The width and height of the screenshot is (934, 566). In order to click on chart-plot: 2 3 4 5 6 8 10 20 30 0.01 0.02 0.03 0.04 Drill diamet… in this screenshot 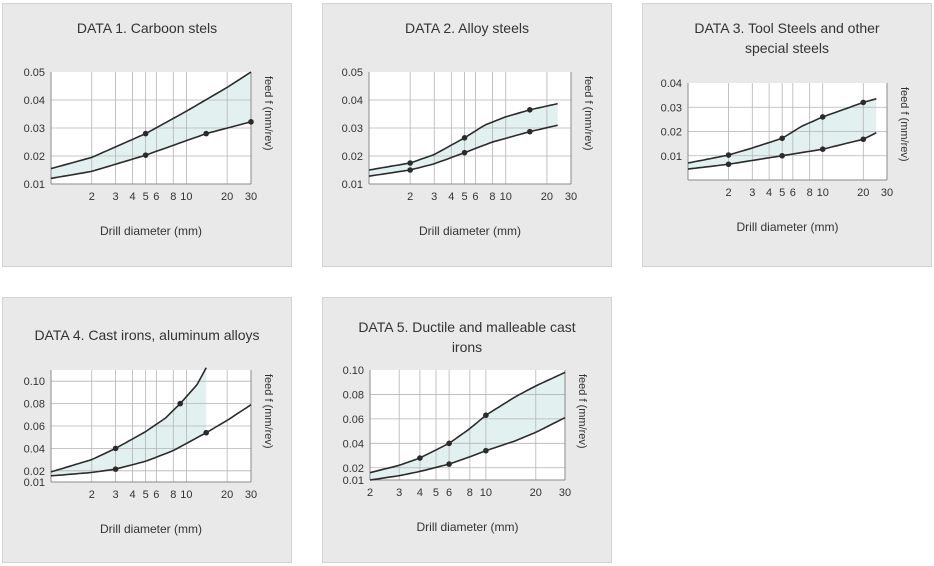, I will do `click(785, 156)`.